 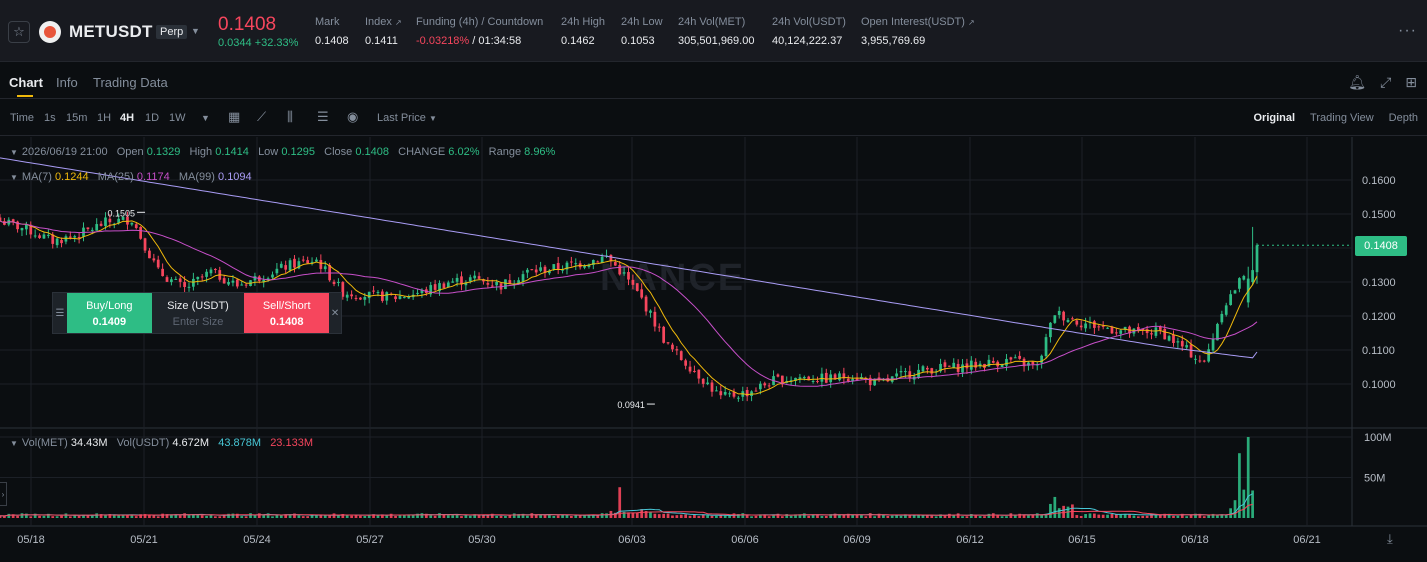 What do you see at coordinates (290, 116) in the screenshot?
I see `candle-type-icon: ⫼` at bounding box center [290, 116].